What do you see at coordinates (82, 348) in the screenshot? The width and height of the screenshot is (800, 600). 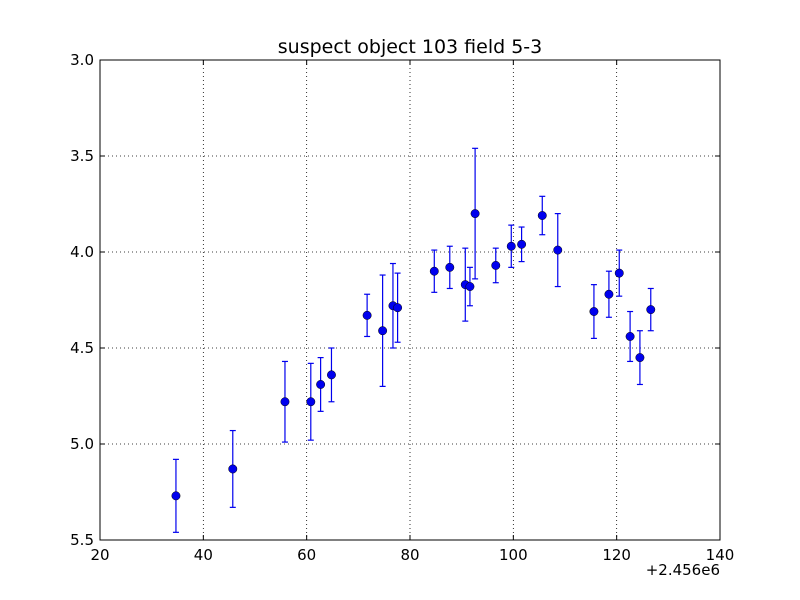 I see `y-tick-label: 4.5` at bounding box center [82, 348].